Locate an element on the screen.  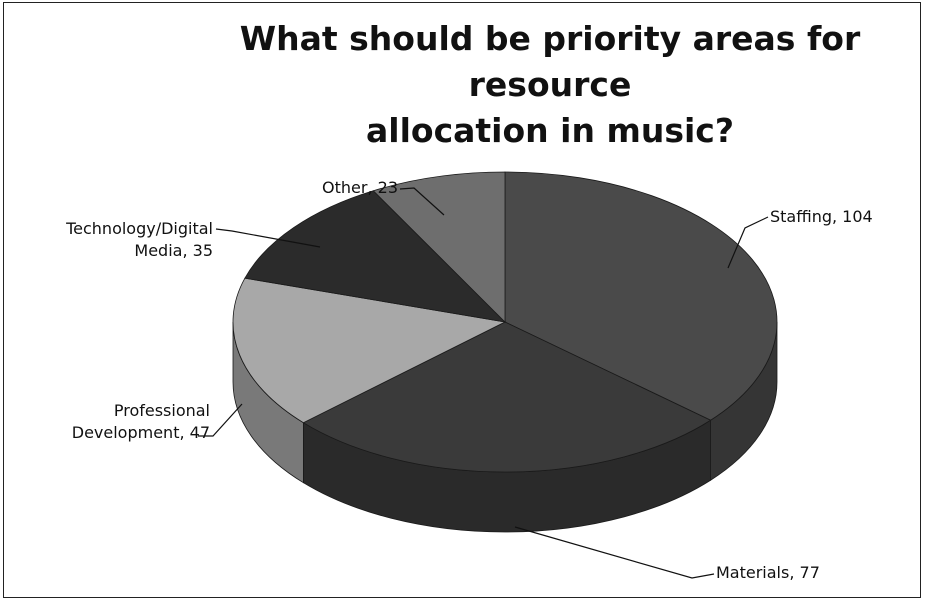
slice-label-staffing: Staffing, 104 is located at coordinates (821, 216).